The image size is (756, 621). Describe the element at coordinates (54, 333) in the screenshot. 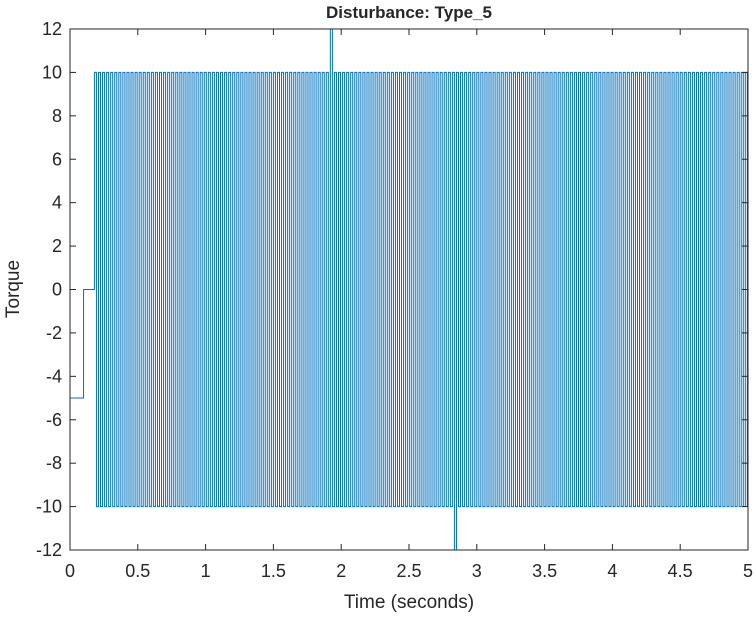

I see `y-tick-label: -2` at that location.